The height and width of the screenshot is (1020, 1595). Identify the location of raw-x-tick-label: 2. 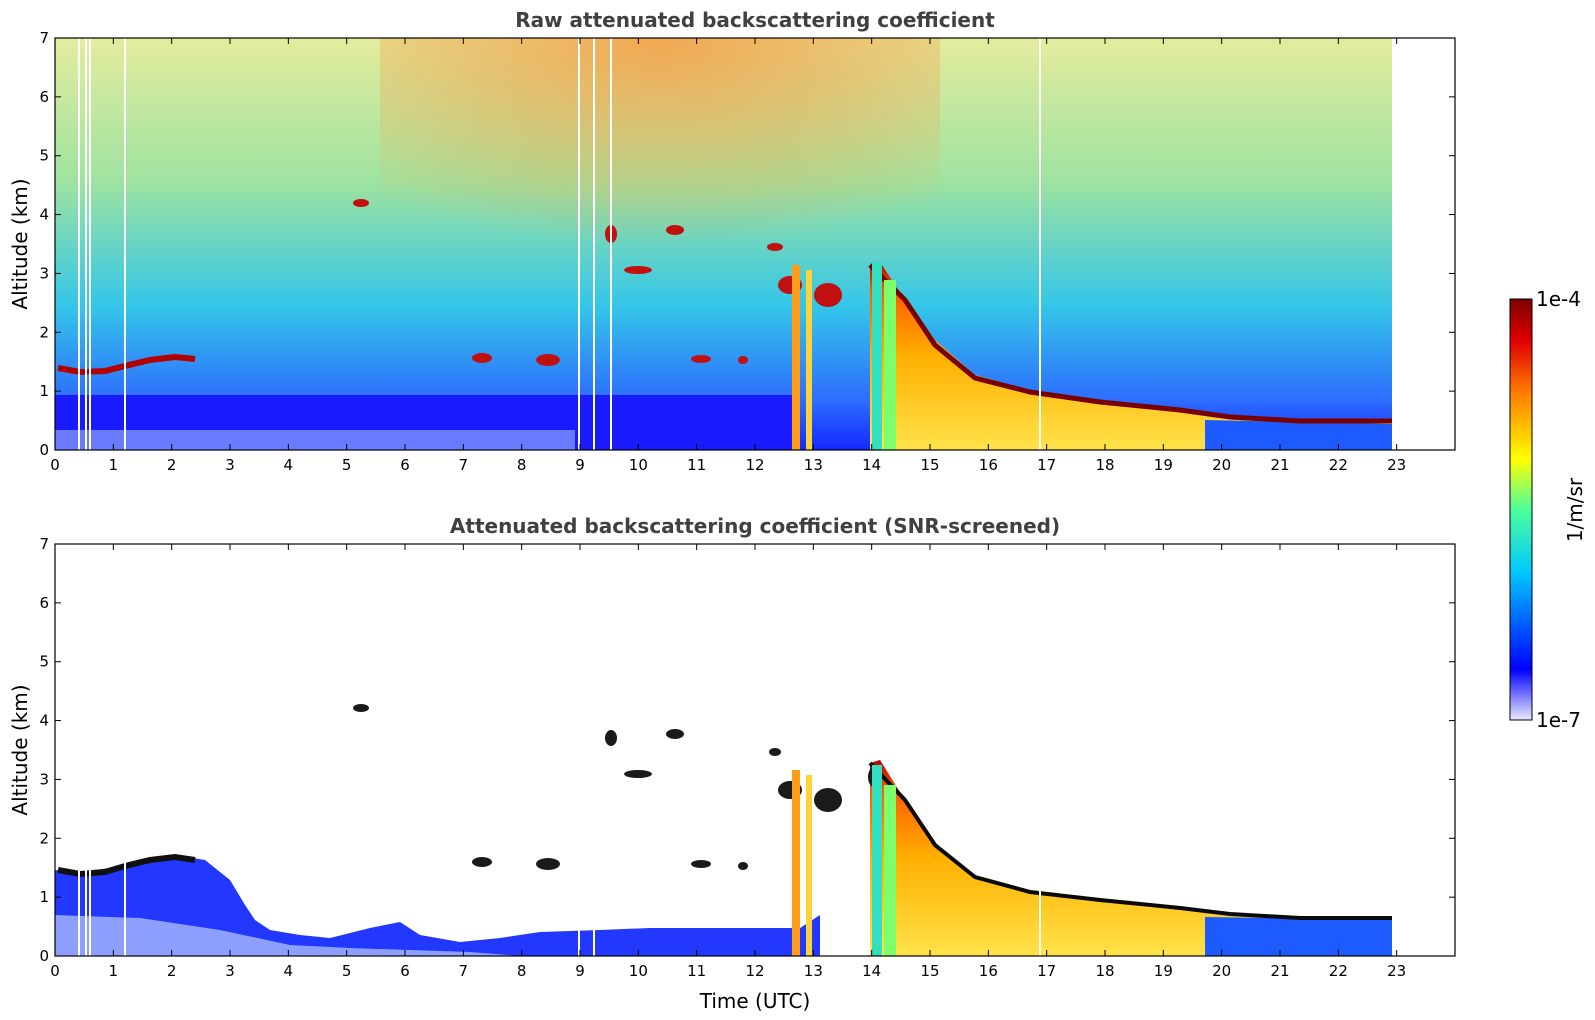
(172, 465).